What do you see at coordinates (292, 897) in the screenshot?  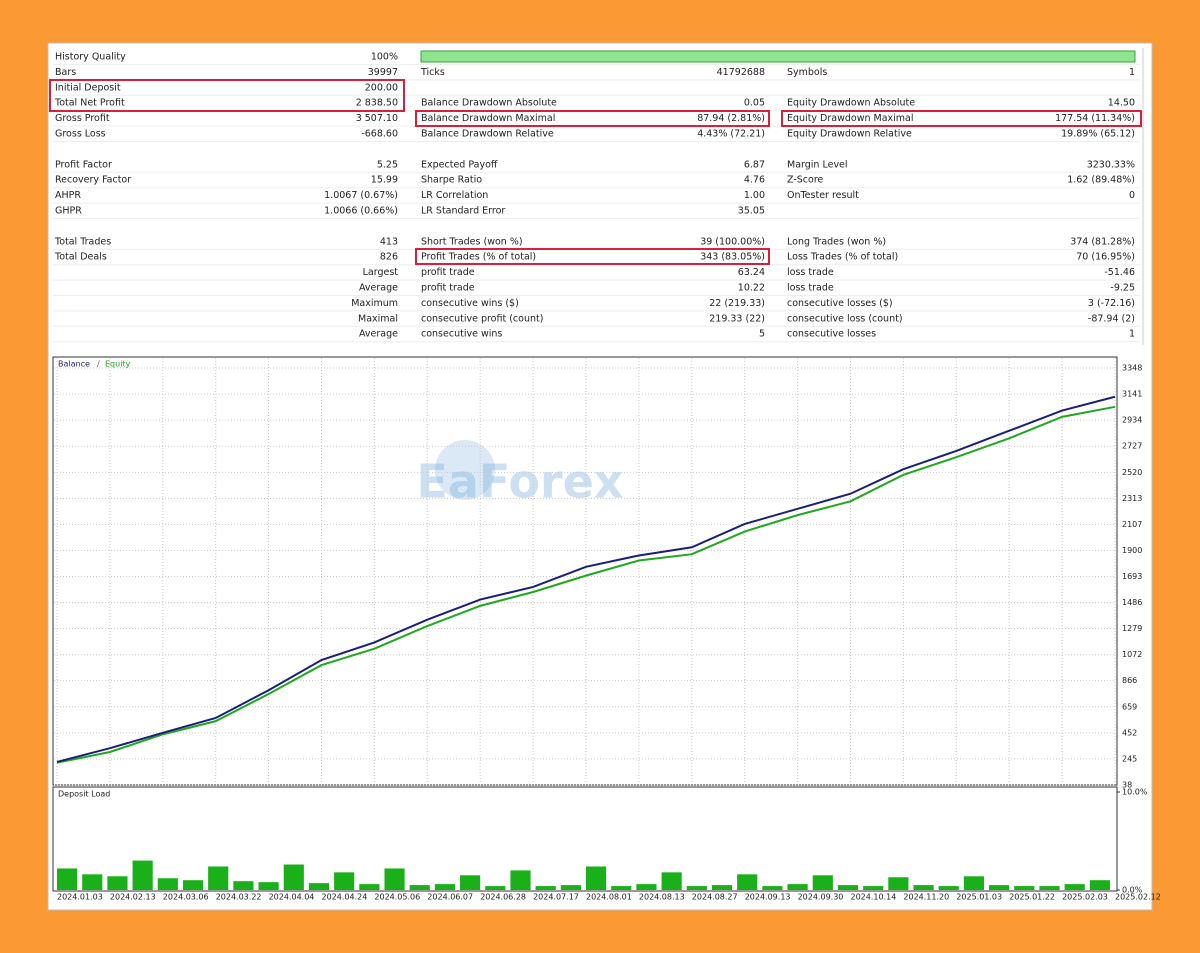 I see `x-tick-label: 2024.04.04` at bounding box center [292, 897].